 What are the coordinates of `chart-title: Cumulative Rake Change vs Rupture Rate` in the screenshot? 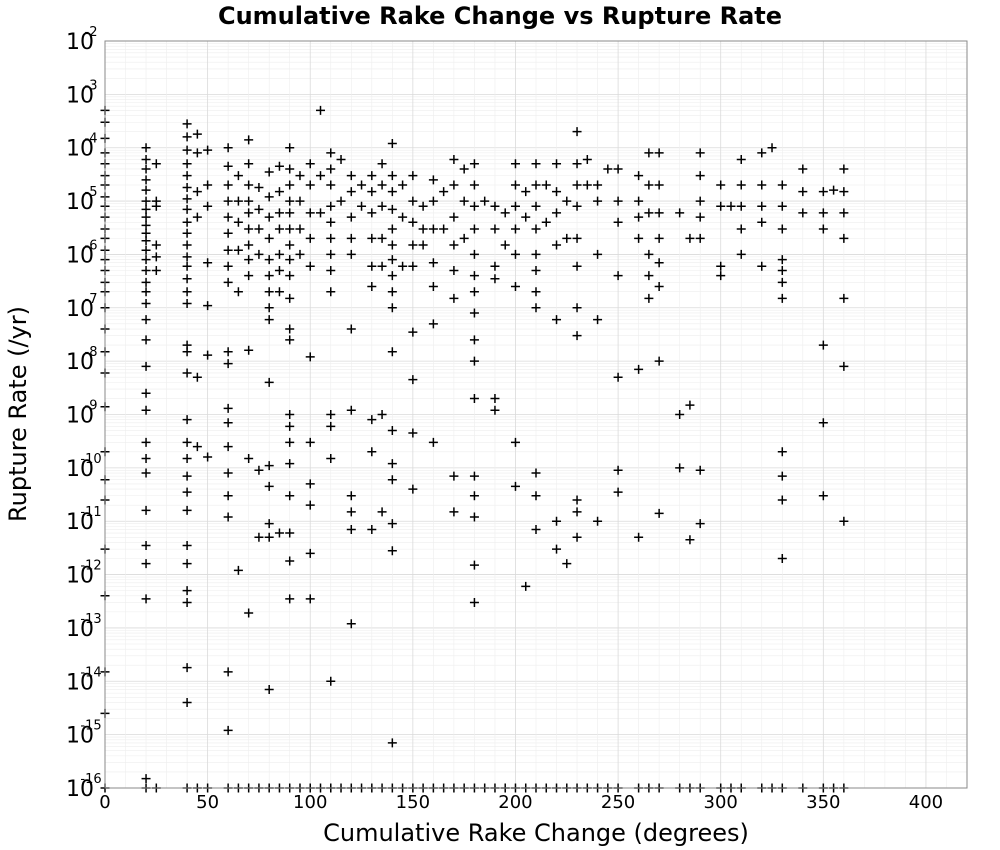 It's located at (500, 16).